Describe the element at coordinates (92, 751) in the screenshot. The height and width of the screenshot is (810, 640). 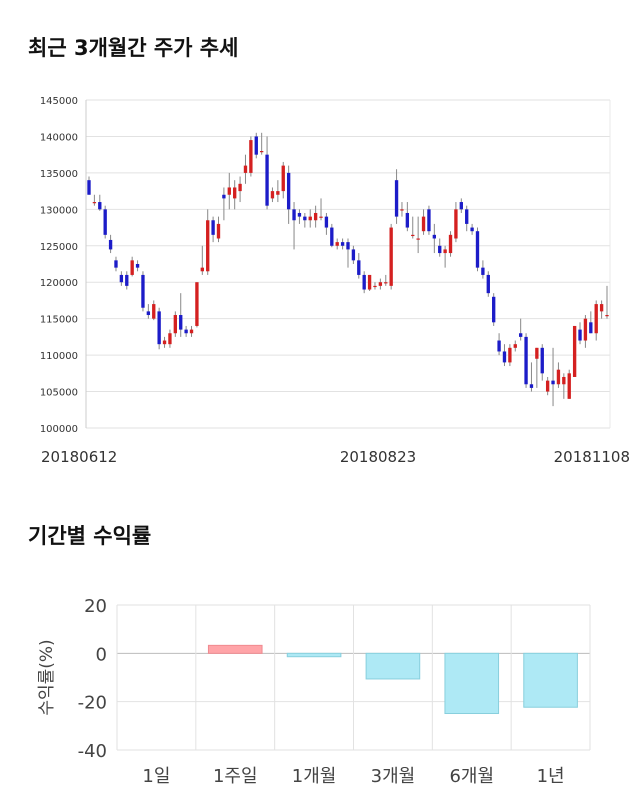
I see `y-tick-label: -40` at that location.